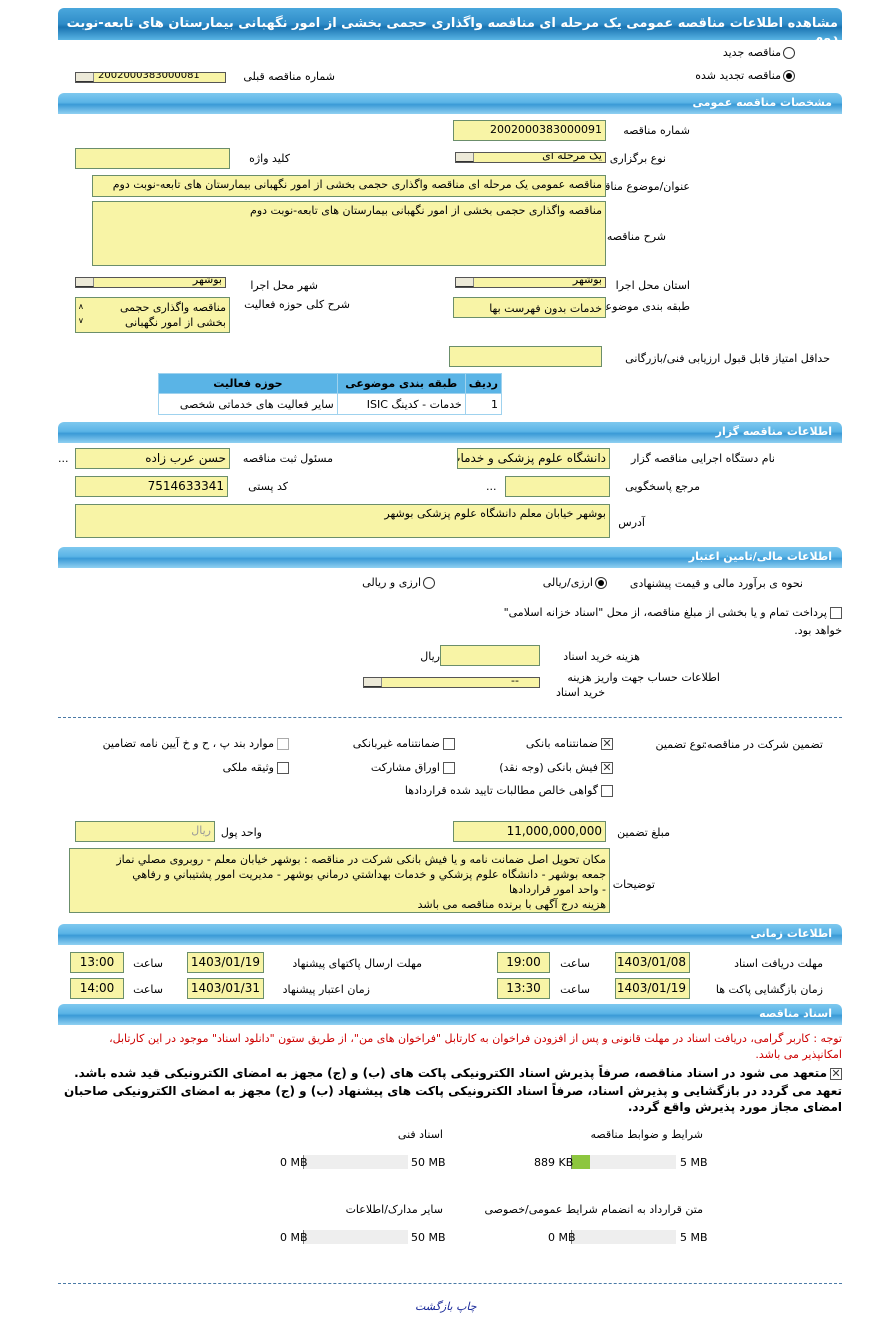  What do you see at coordinates (483, 383) in the screenshot?
I see `col-row: ردیف` at bounding box center [483, 383].